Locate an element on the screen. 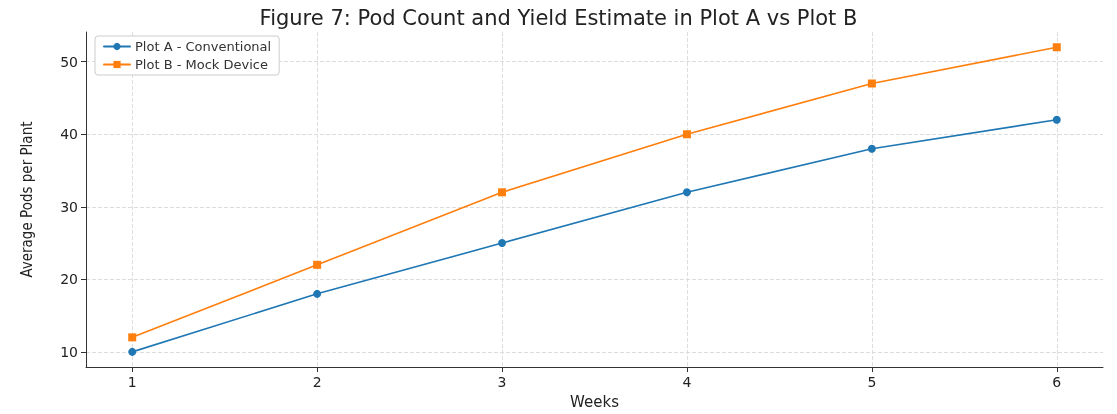  legend-label: Plot B - Mock Device is located at coordinates (201, 64).